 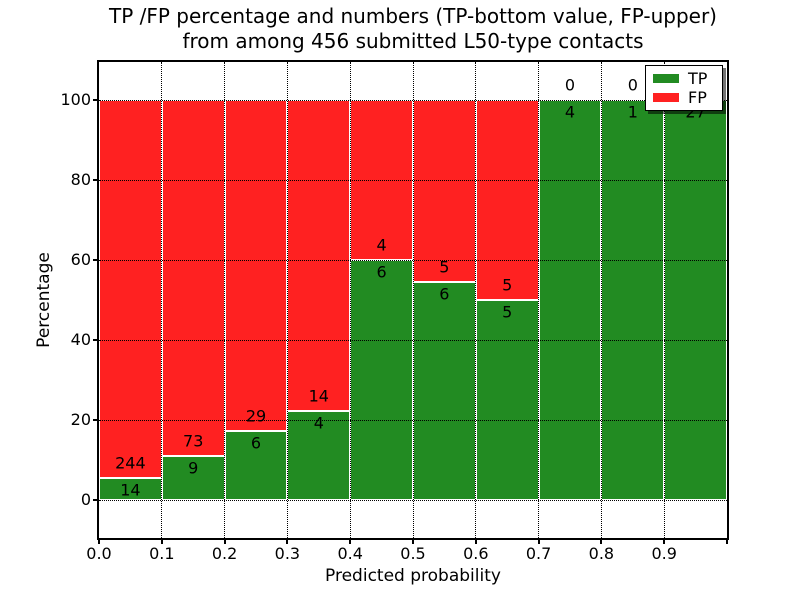 I want to click on y-tick-label: 0, so click(x=85, y=499).